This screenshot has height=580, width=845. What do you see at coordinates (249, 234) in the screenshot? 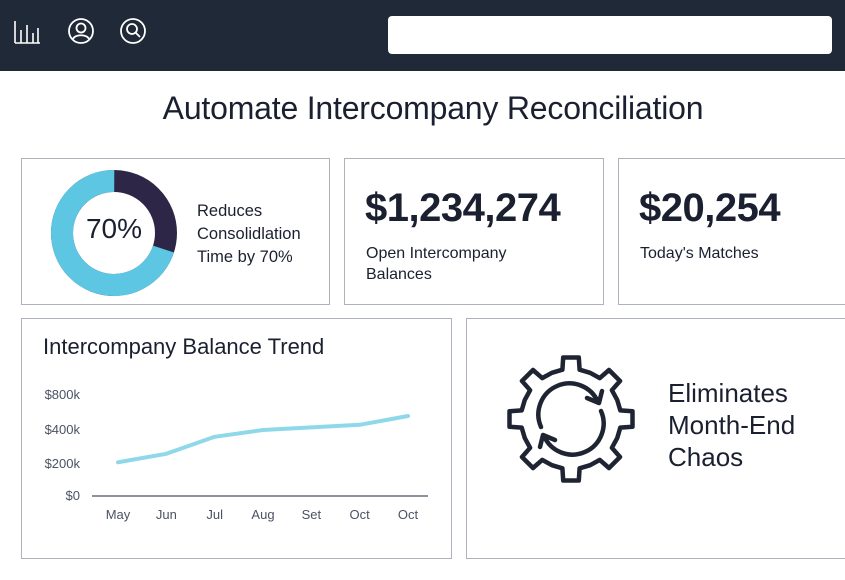
I see `consolidation-text-line: Consolidlation` at bounding box center [249, 234].